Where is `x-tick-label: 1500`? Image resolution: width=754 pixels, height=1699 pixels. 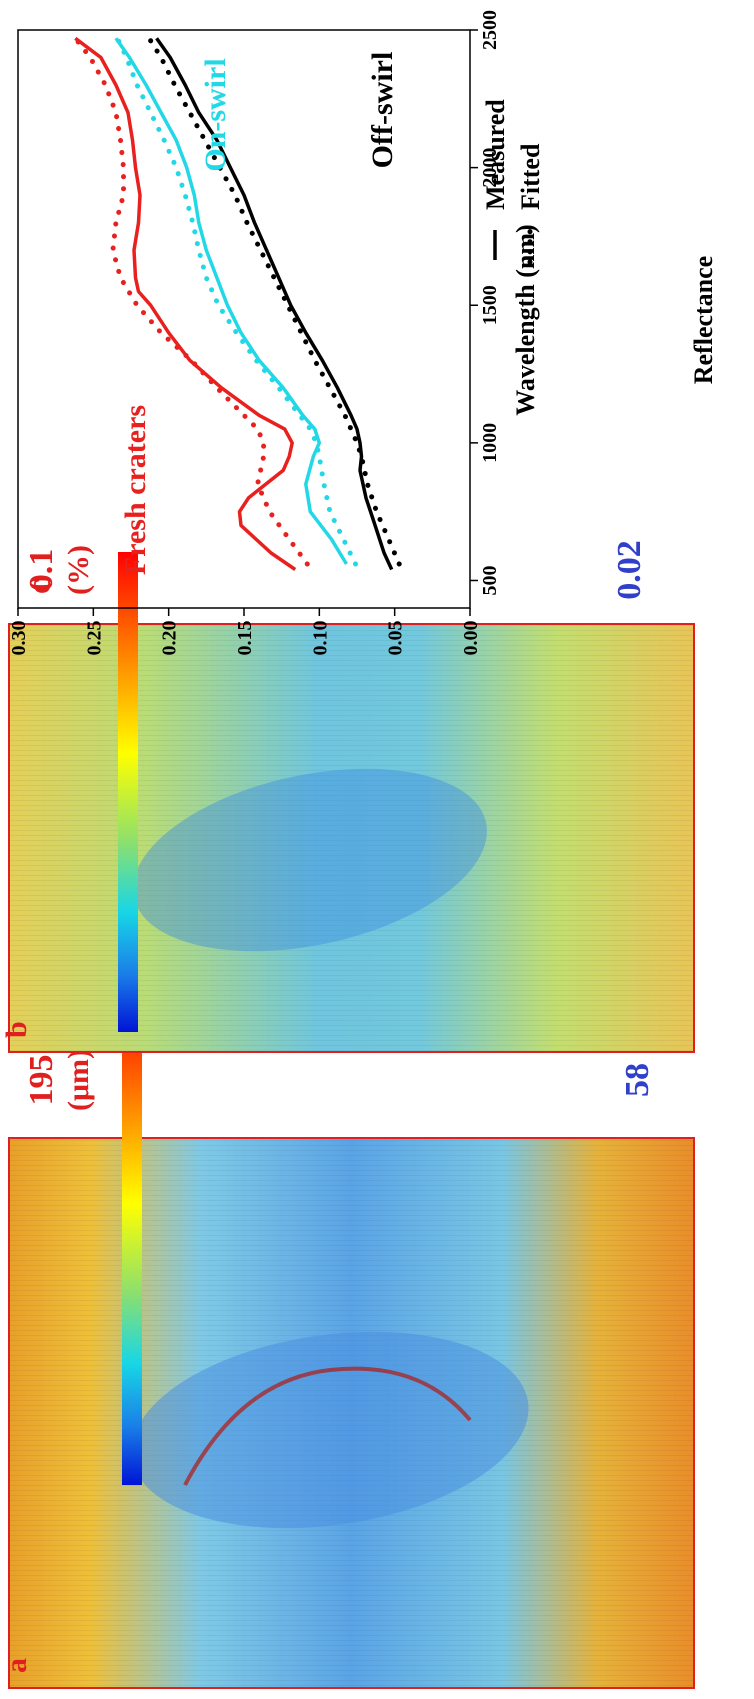
x-tick-label: 1500 is located at coordinates (490, 305).